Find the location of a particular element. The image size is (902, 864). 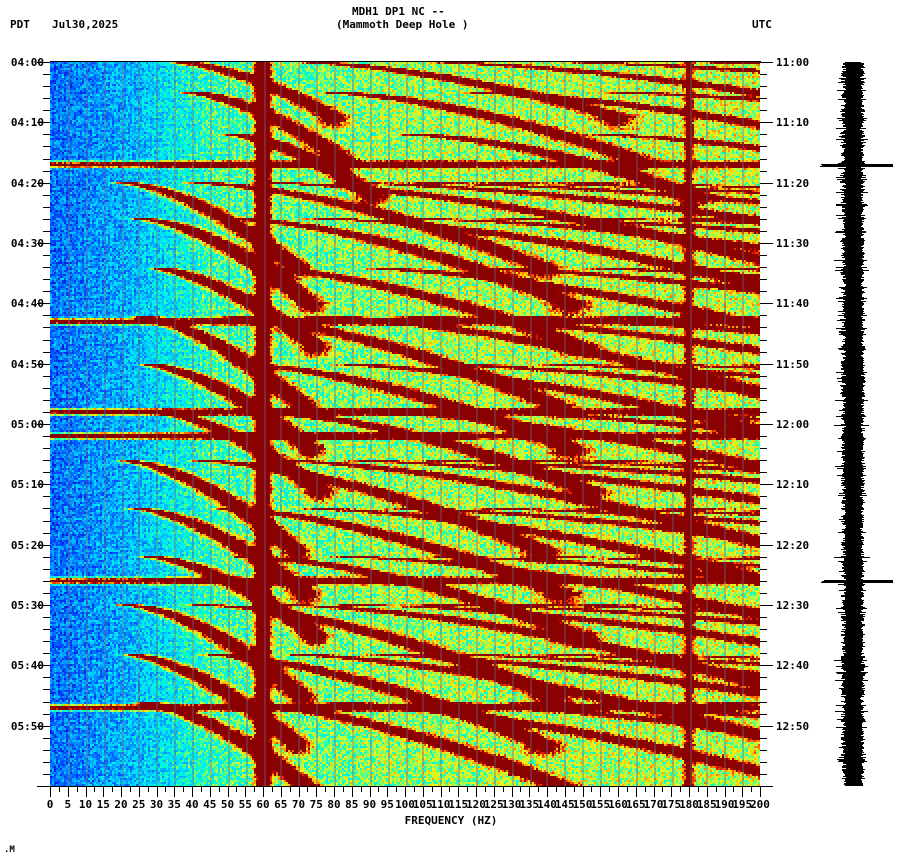

frequency-tick-label: 45 is located at coordinates (210, 804).